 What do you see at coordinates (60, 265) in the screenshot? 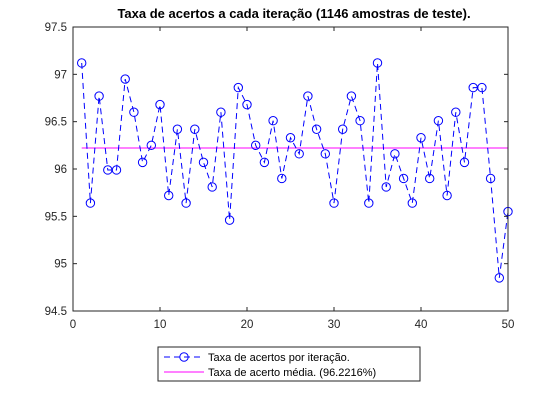
I see `y-tick-label: 95` at bounding box center [60, 265].